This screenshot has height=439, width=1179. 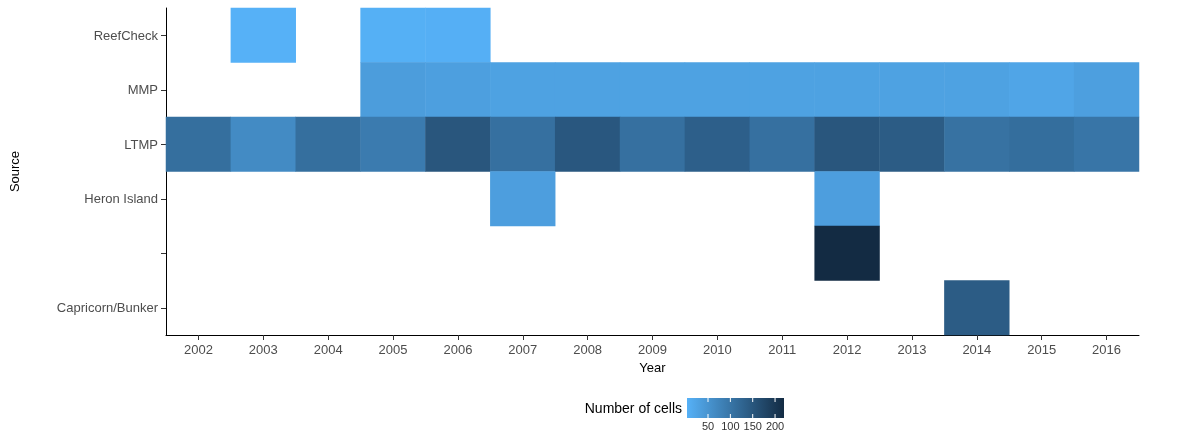 What do you see at coordinates (328, 349) in the screenshot?
I see `x-tick-label: 2004` at bounding box center [328, 349].